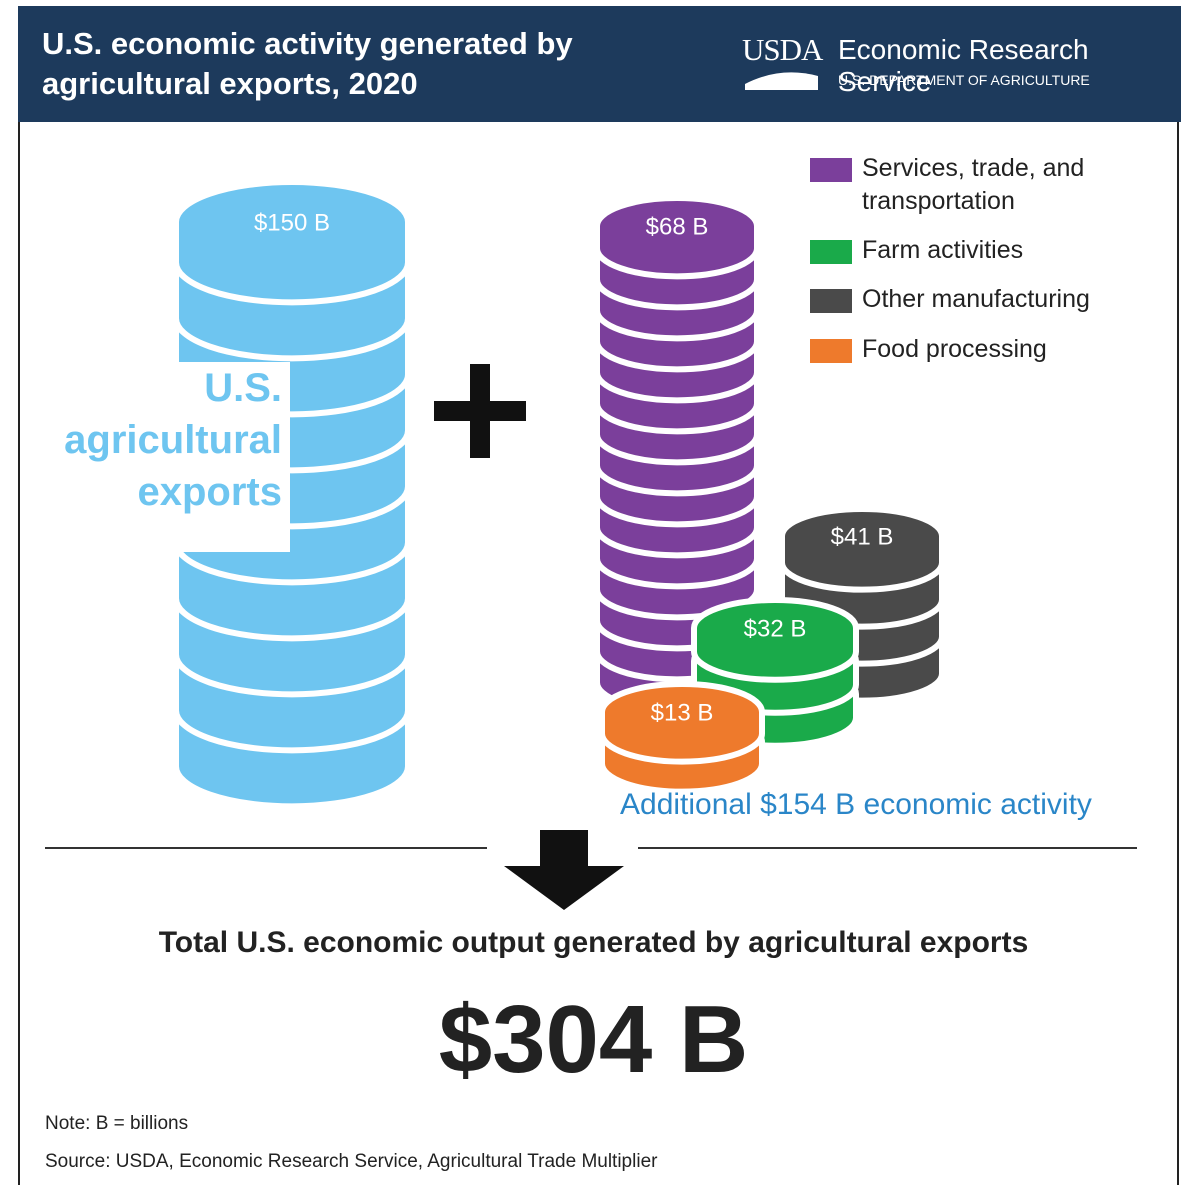  What do you see at coordinates (954, 349) in the screenshot?
I see `legend-label: Food processing` at bounding box center [954, 349].